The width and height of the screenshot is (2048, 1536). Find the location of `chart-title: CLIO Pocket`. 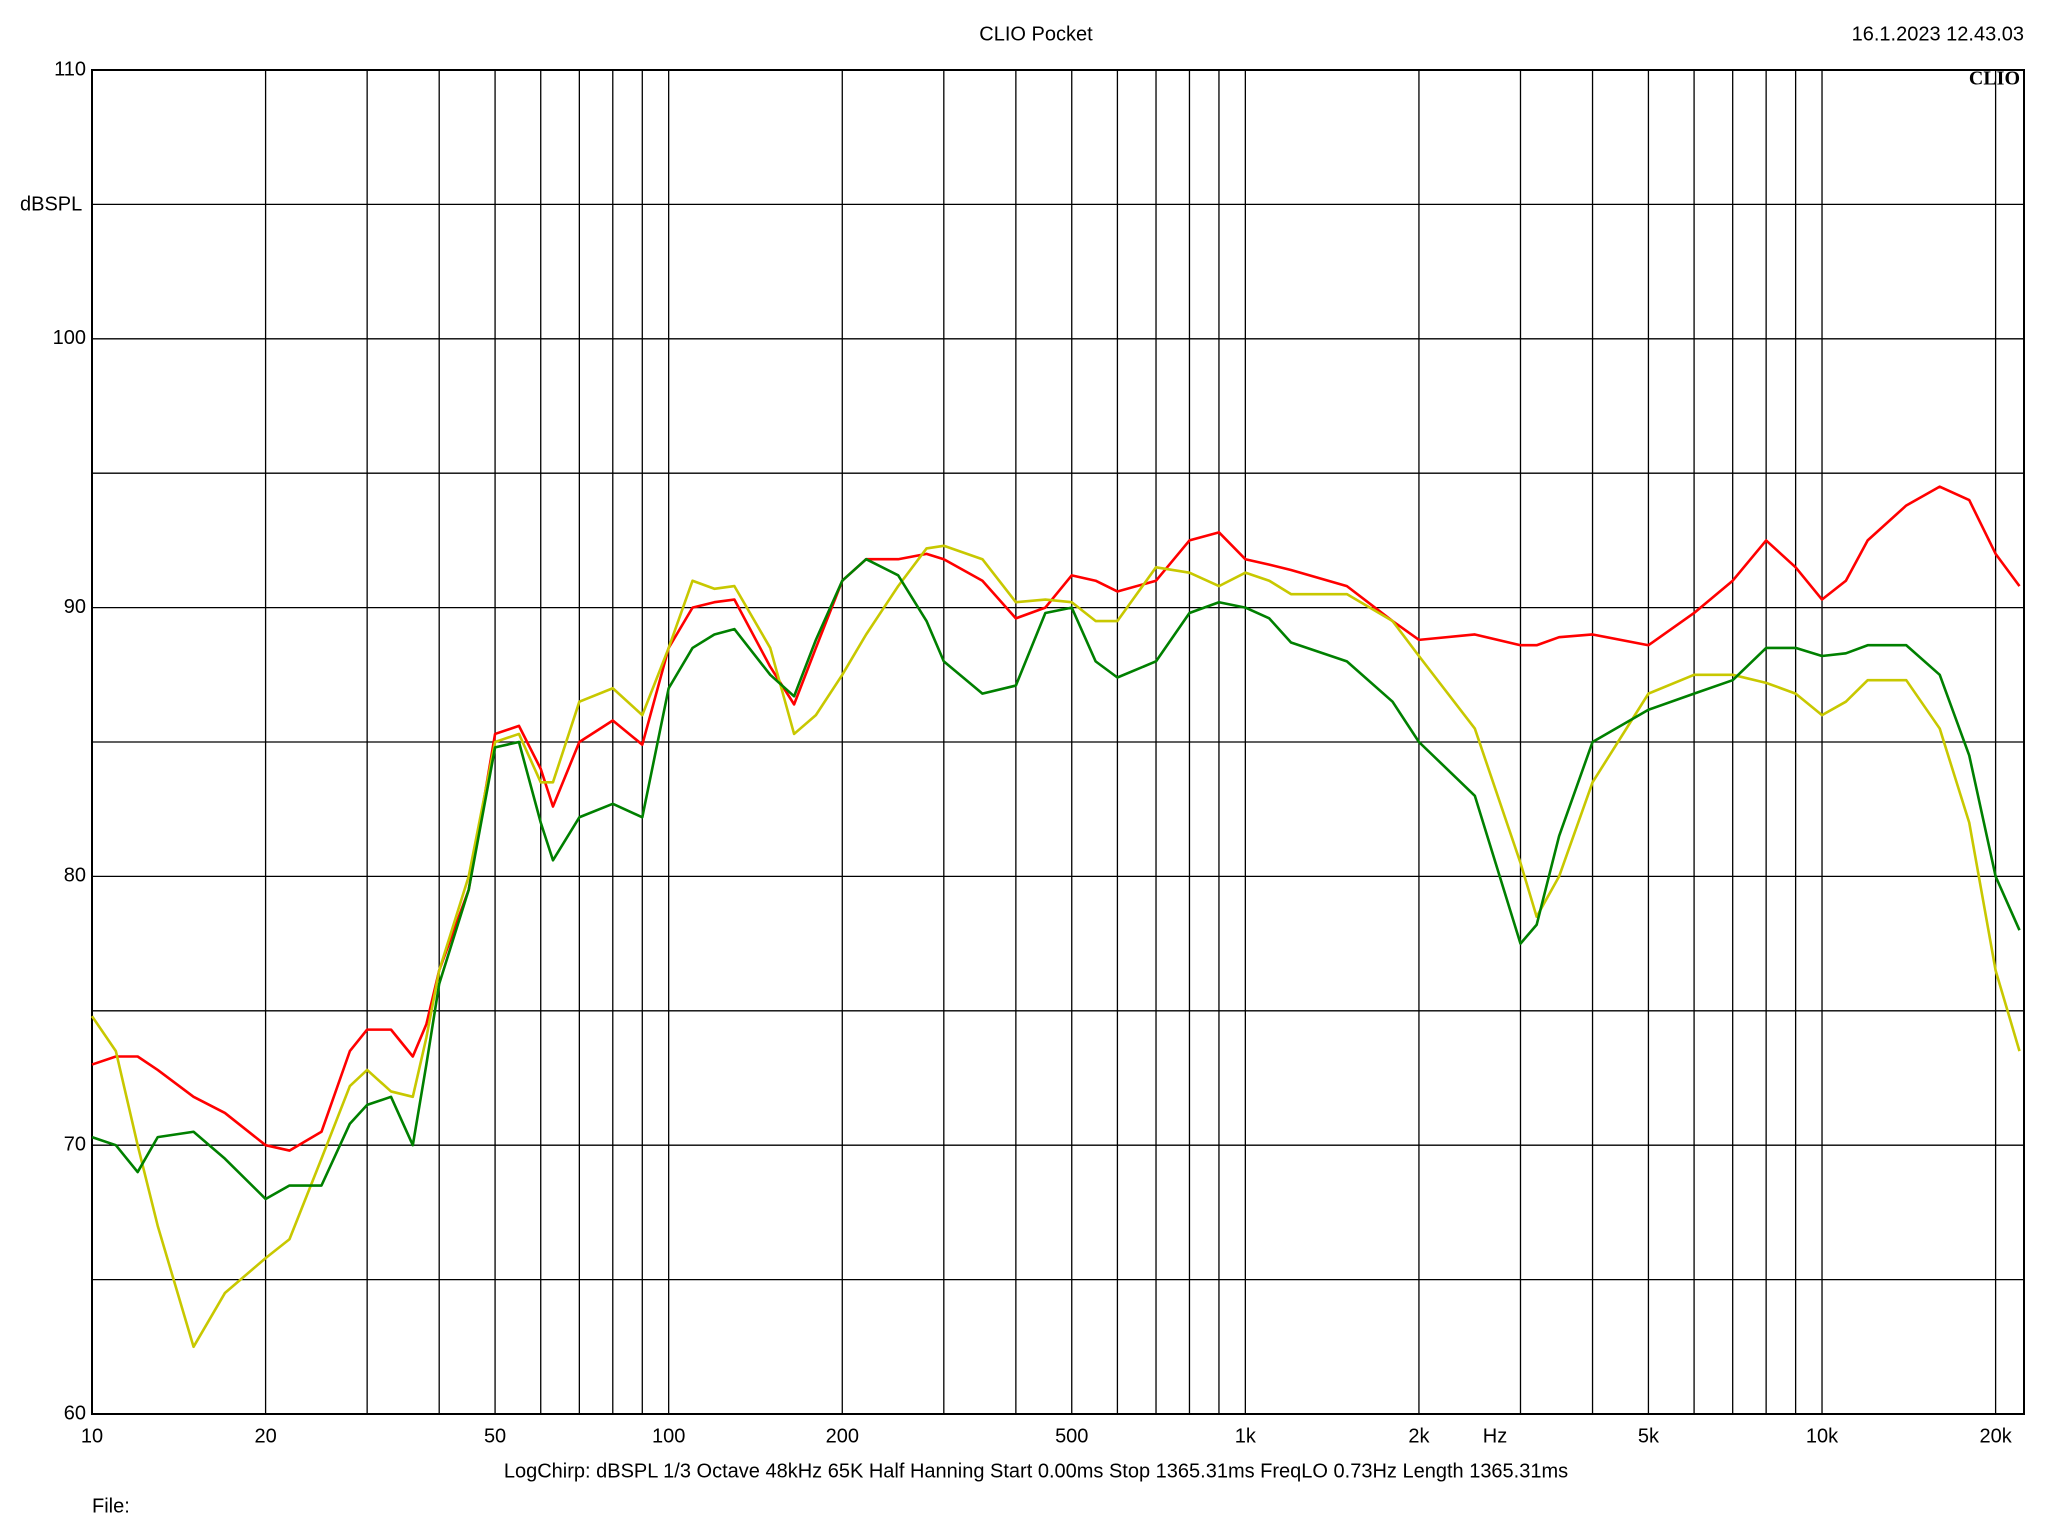

chart-title: CLIO Pocket is located at coordinates (1036, 34).